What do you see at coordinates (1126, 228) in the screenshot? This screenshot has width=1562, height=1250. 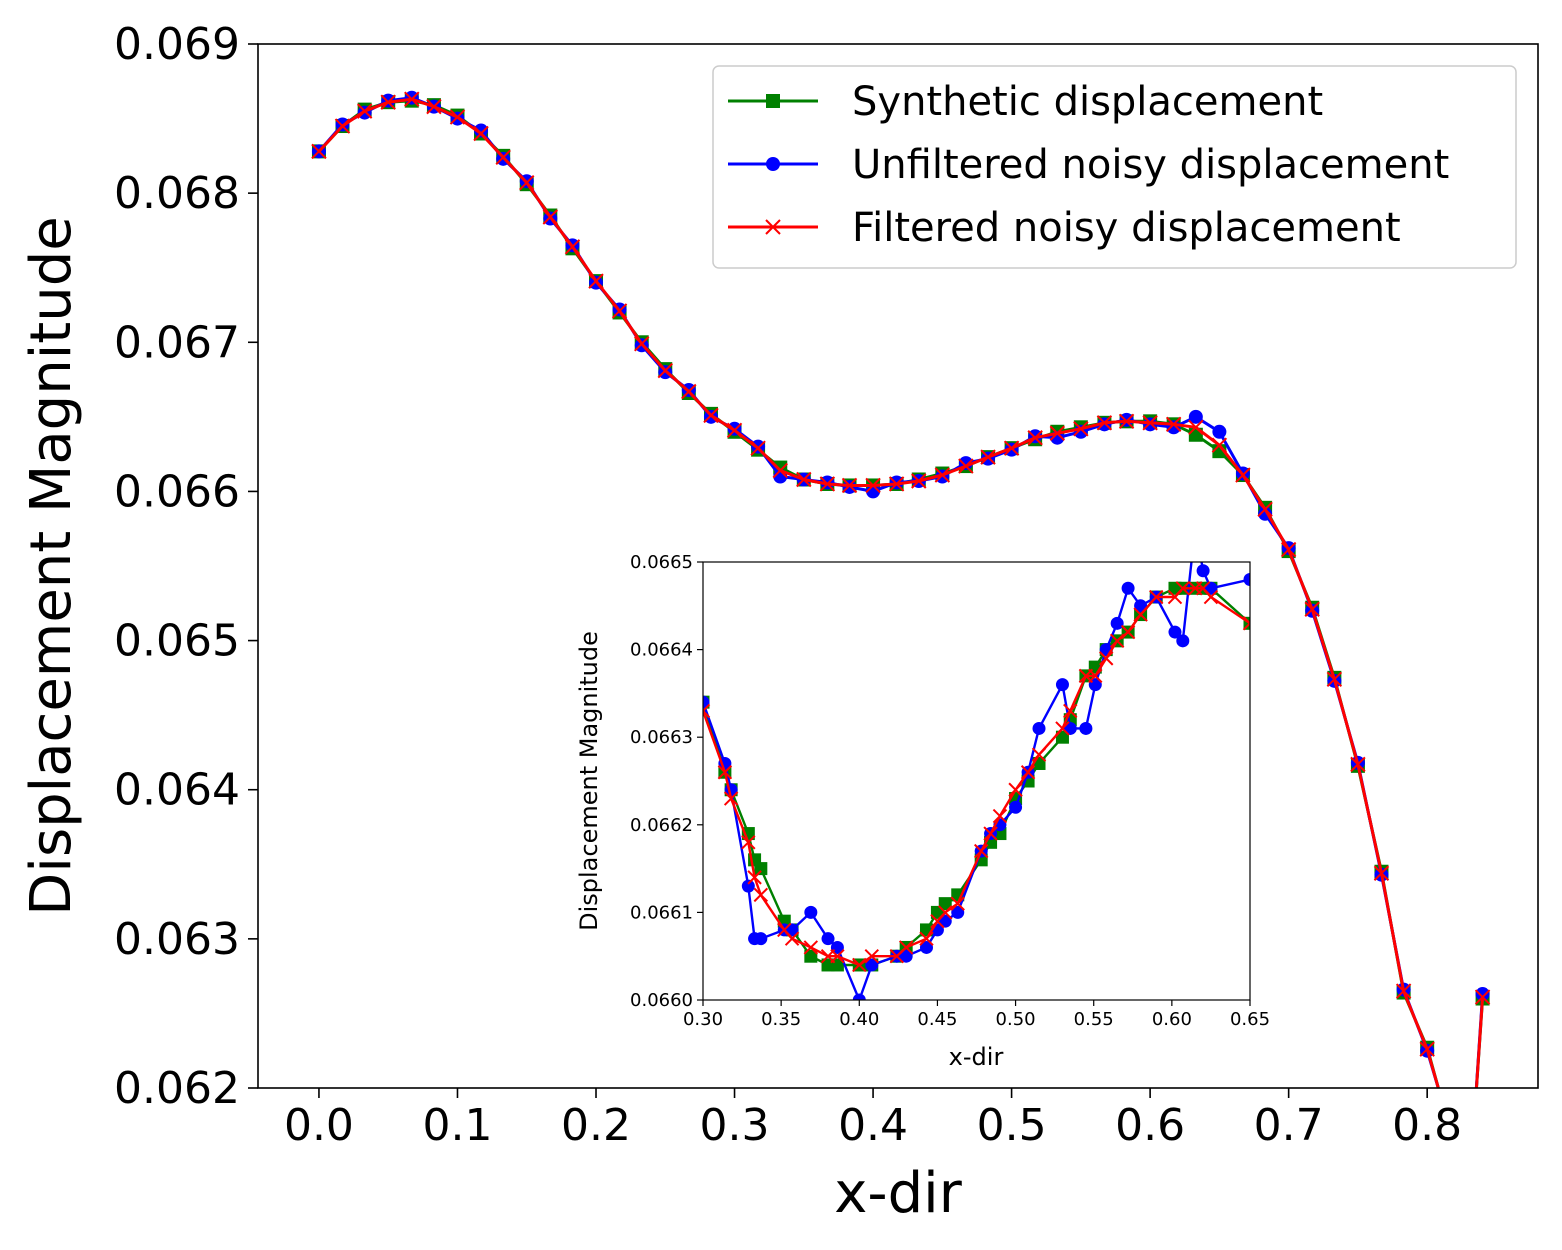 I see `legend-label-filtered-noisy-displacement: Filtered noisy displacement` at bounding box center [1126, 228].